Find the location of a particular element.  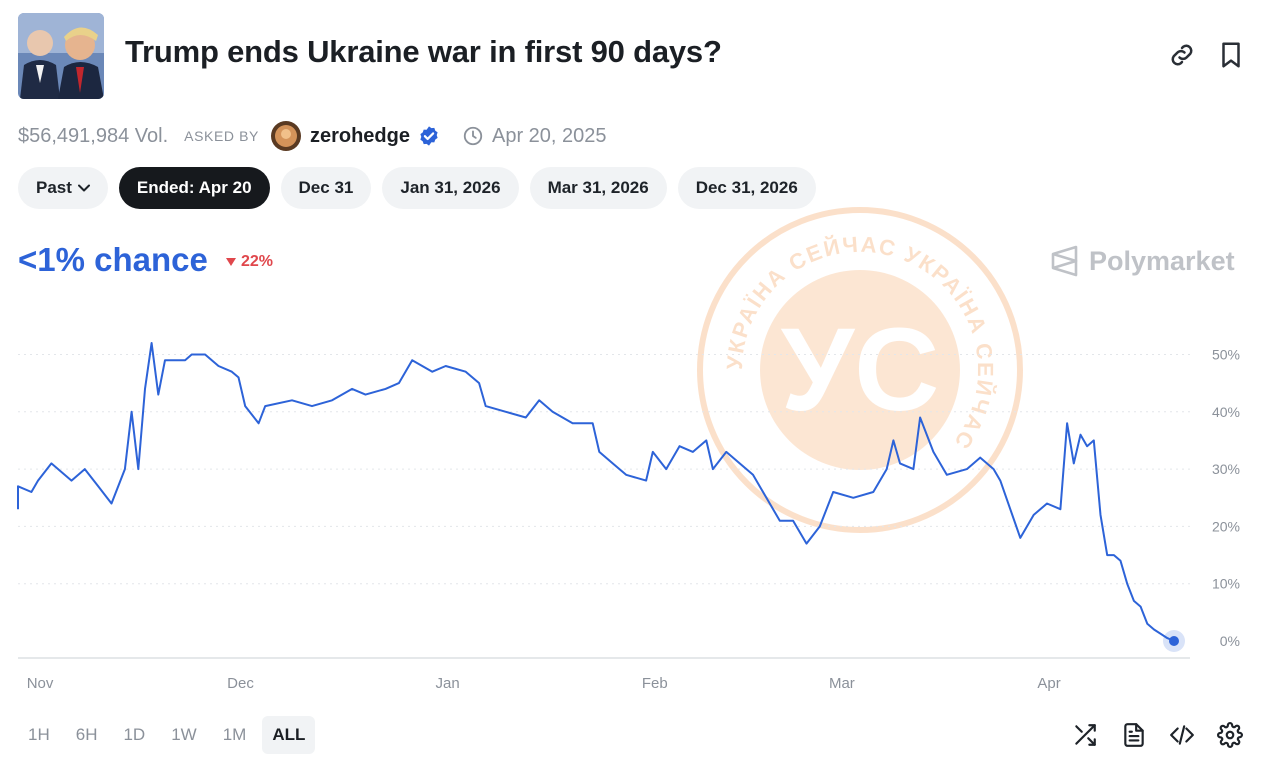

y-tick-label: 40% is located at coordinates (1226, 412).